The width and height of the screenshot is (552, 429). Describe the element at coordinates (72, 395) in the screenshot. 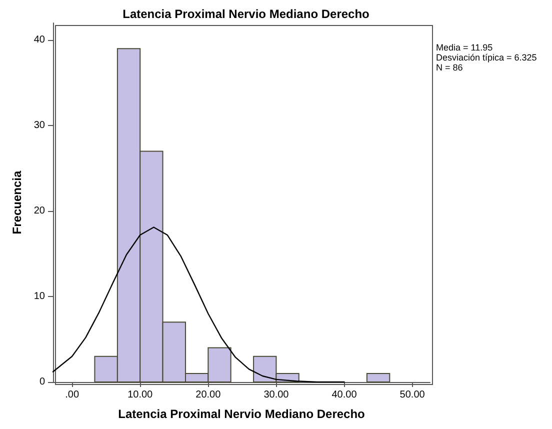

I see `x-tick-label: .00` at that location.